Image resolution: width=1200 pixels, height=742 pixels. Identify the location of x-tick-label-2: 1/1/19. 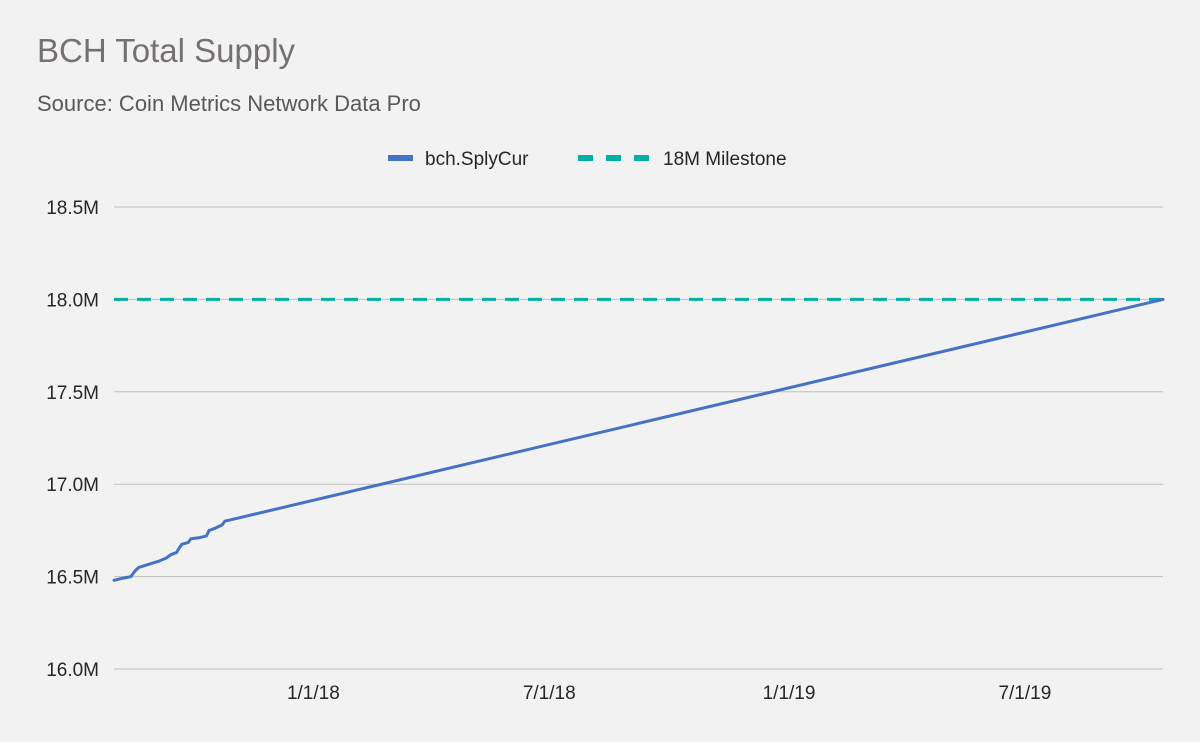
(789, 693).